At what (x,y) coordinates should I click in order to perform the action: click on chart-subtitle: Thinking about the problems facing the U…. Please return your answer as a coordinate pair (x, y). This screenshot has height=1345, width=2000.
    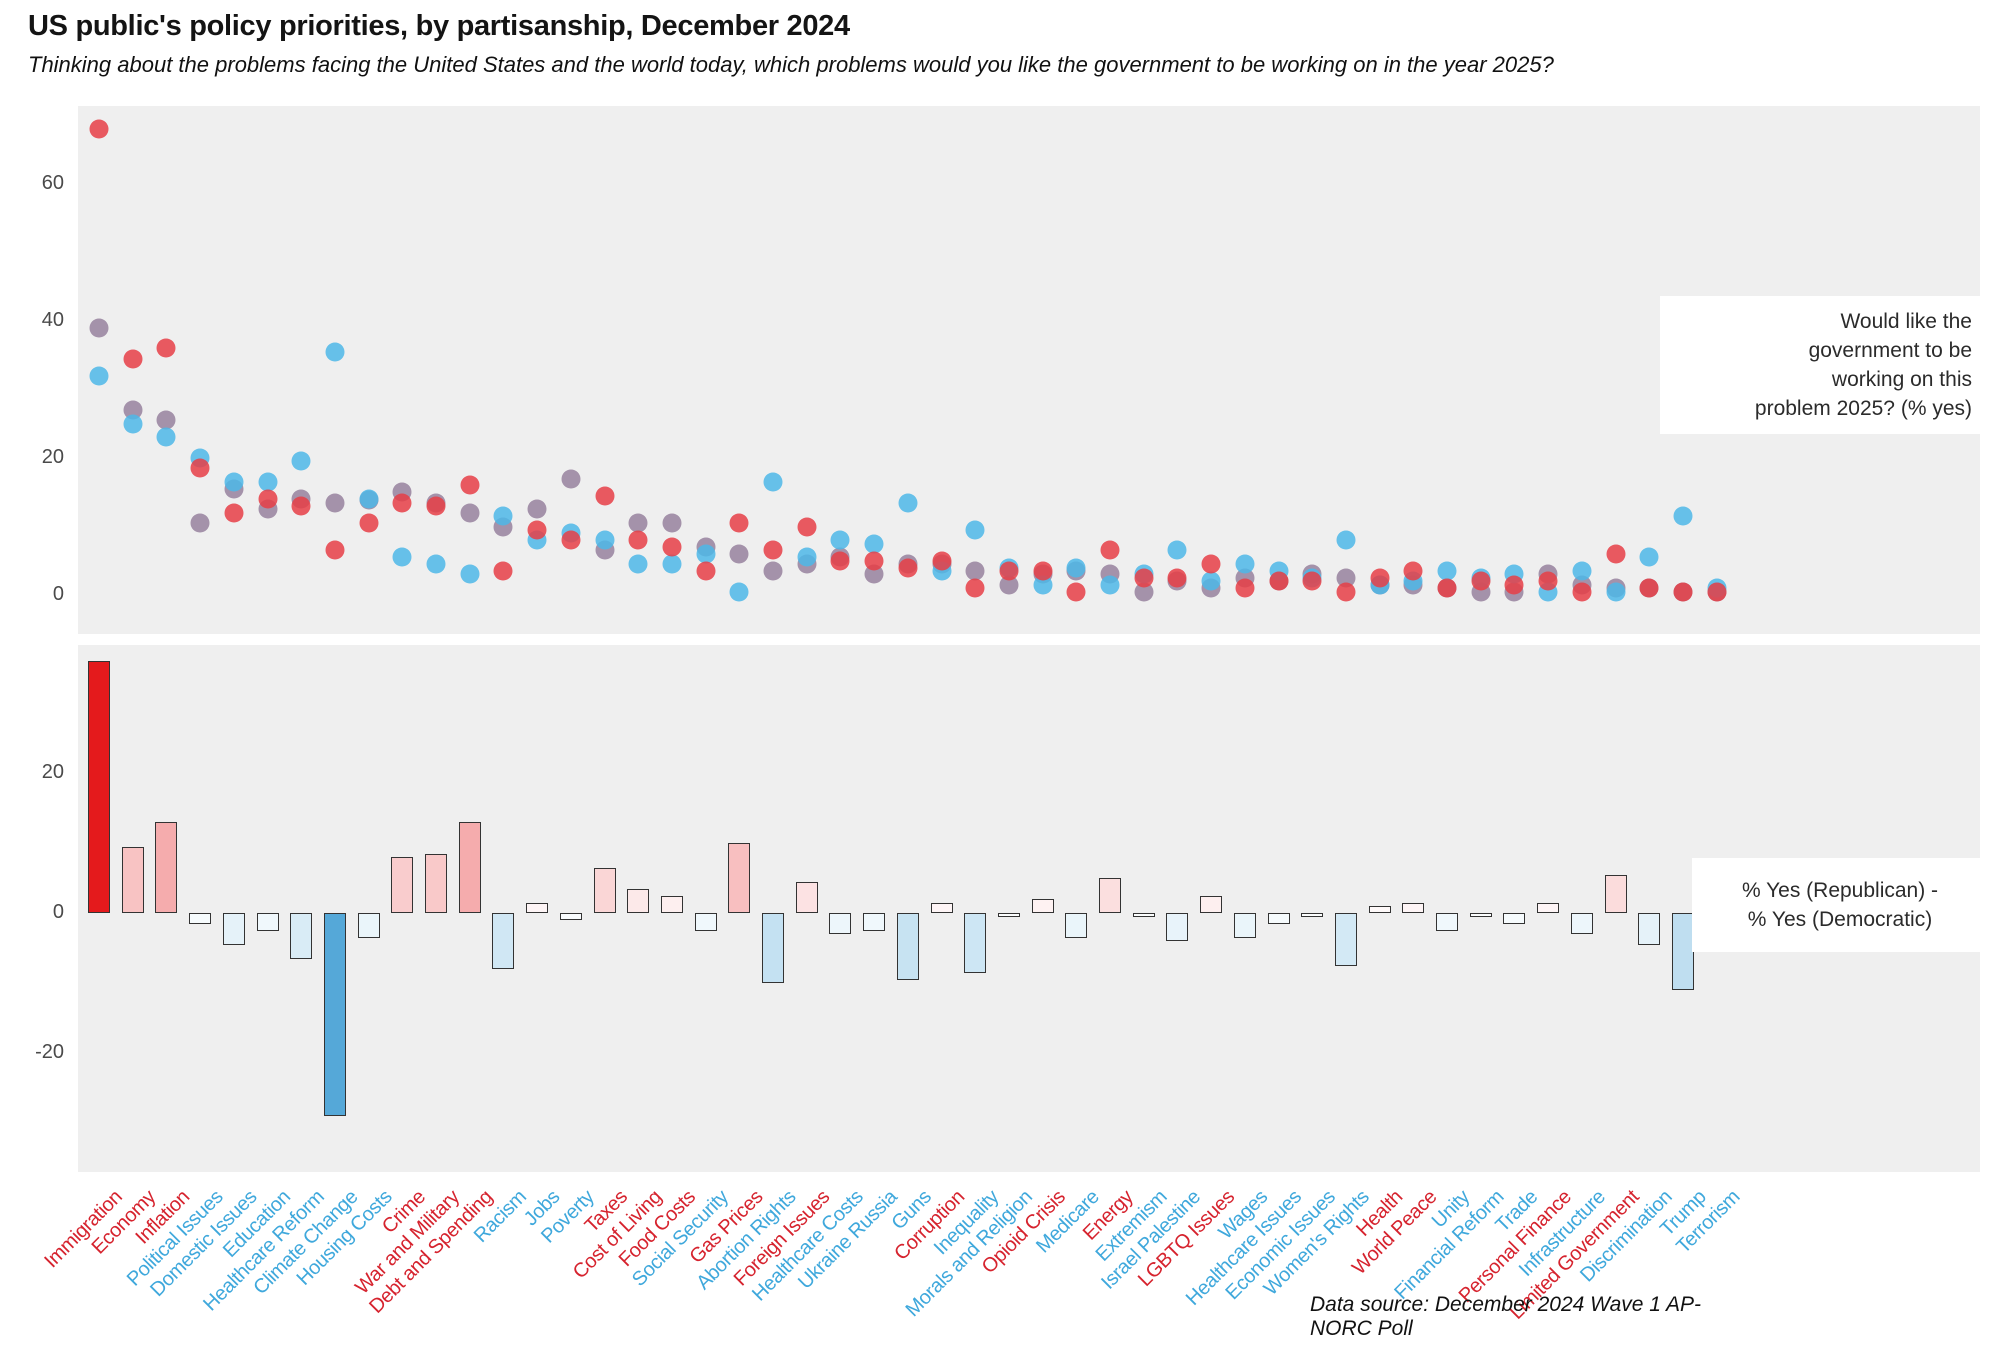
    Looking at the image, I should click on (791, 64).